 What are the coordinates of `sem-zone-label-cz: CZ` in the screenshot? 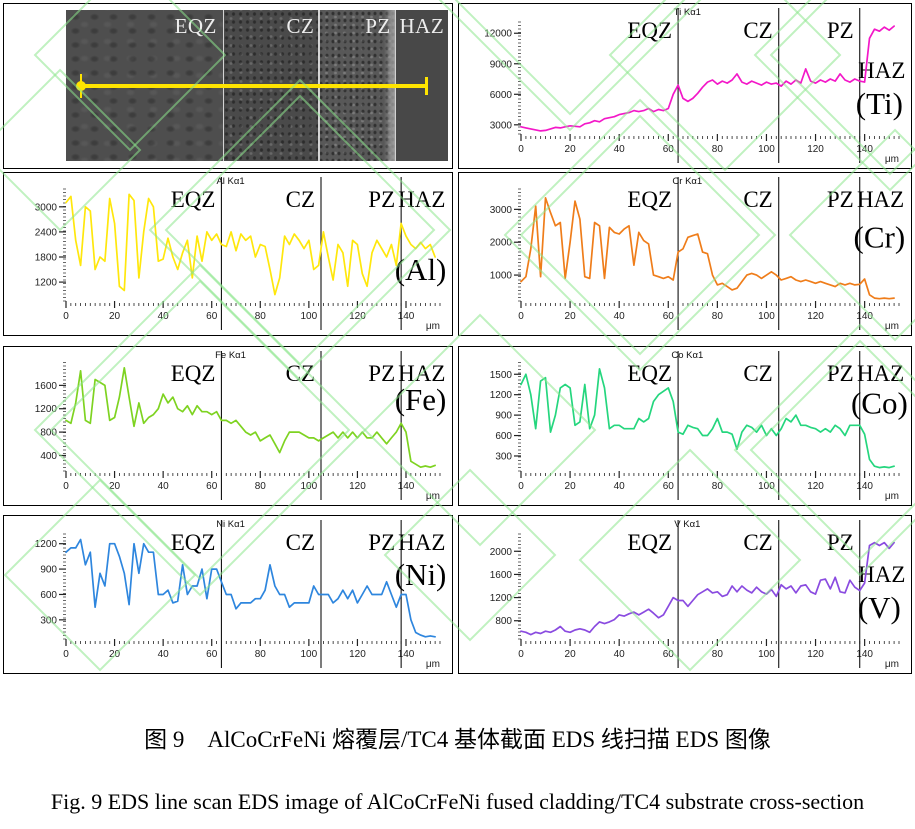 It's located at (300, 26).